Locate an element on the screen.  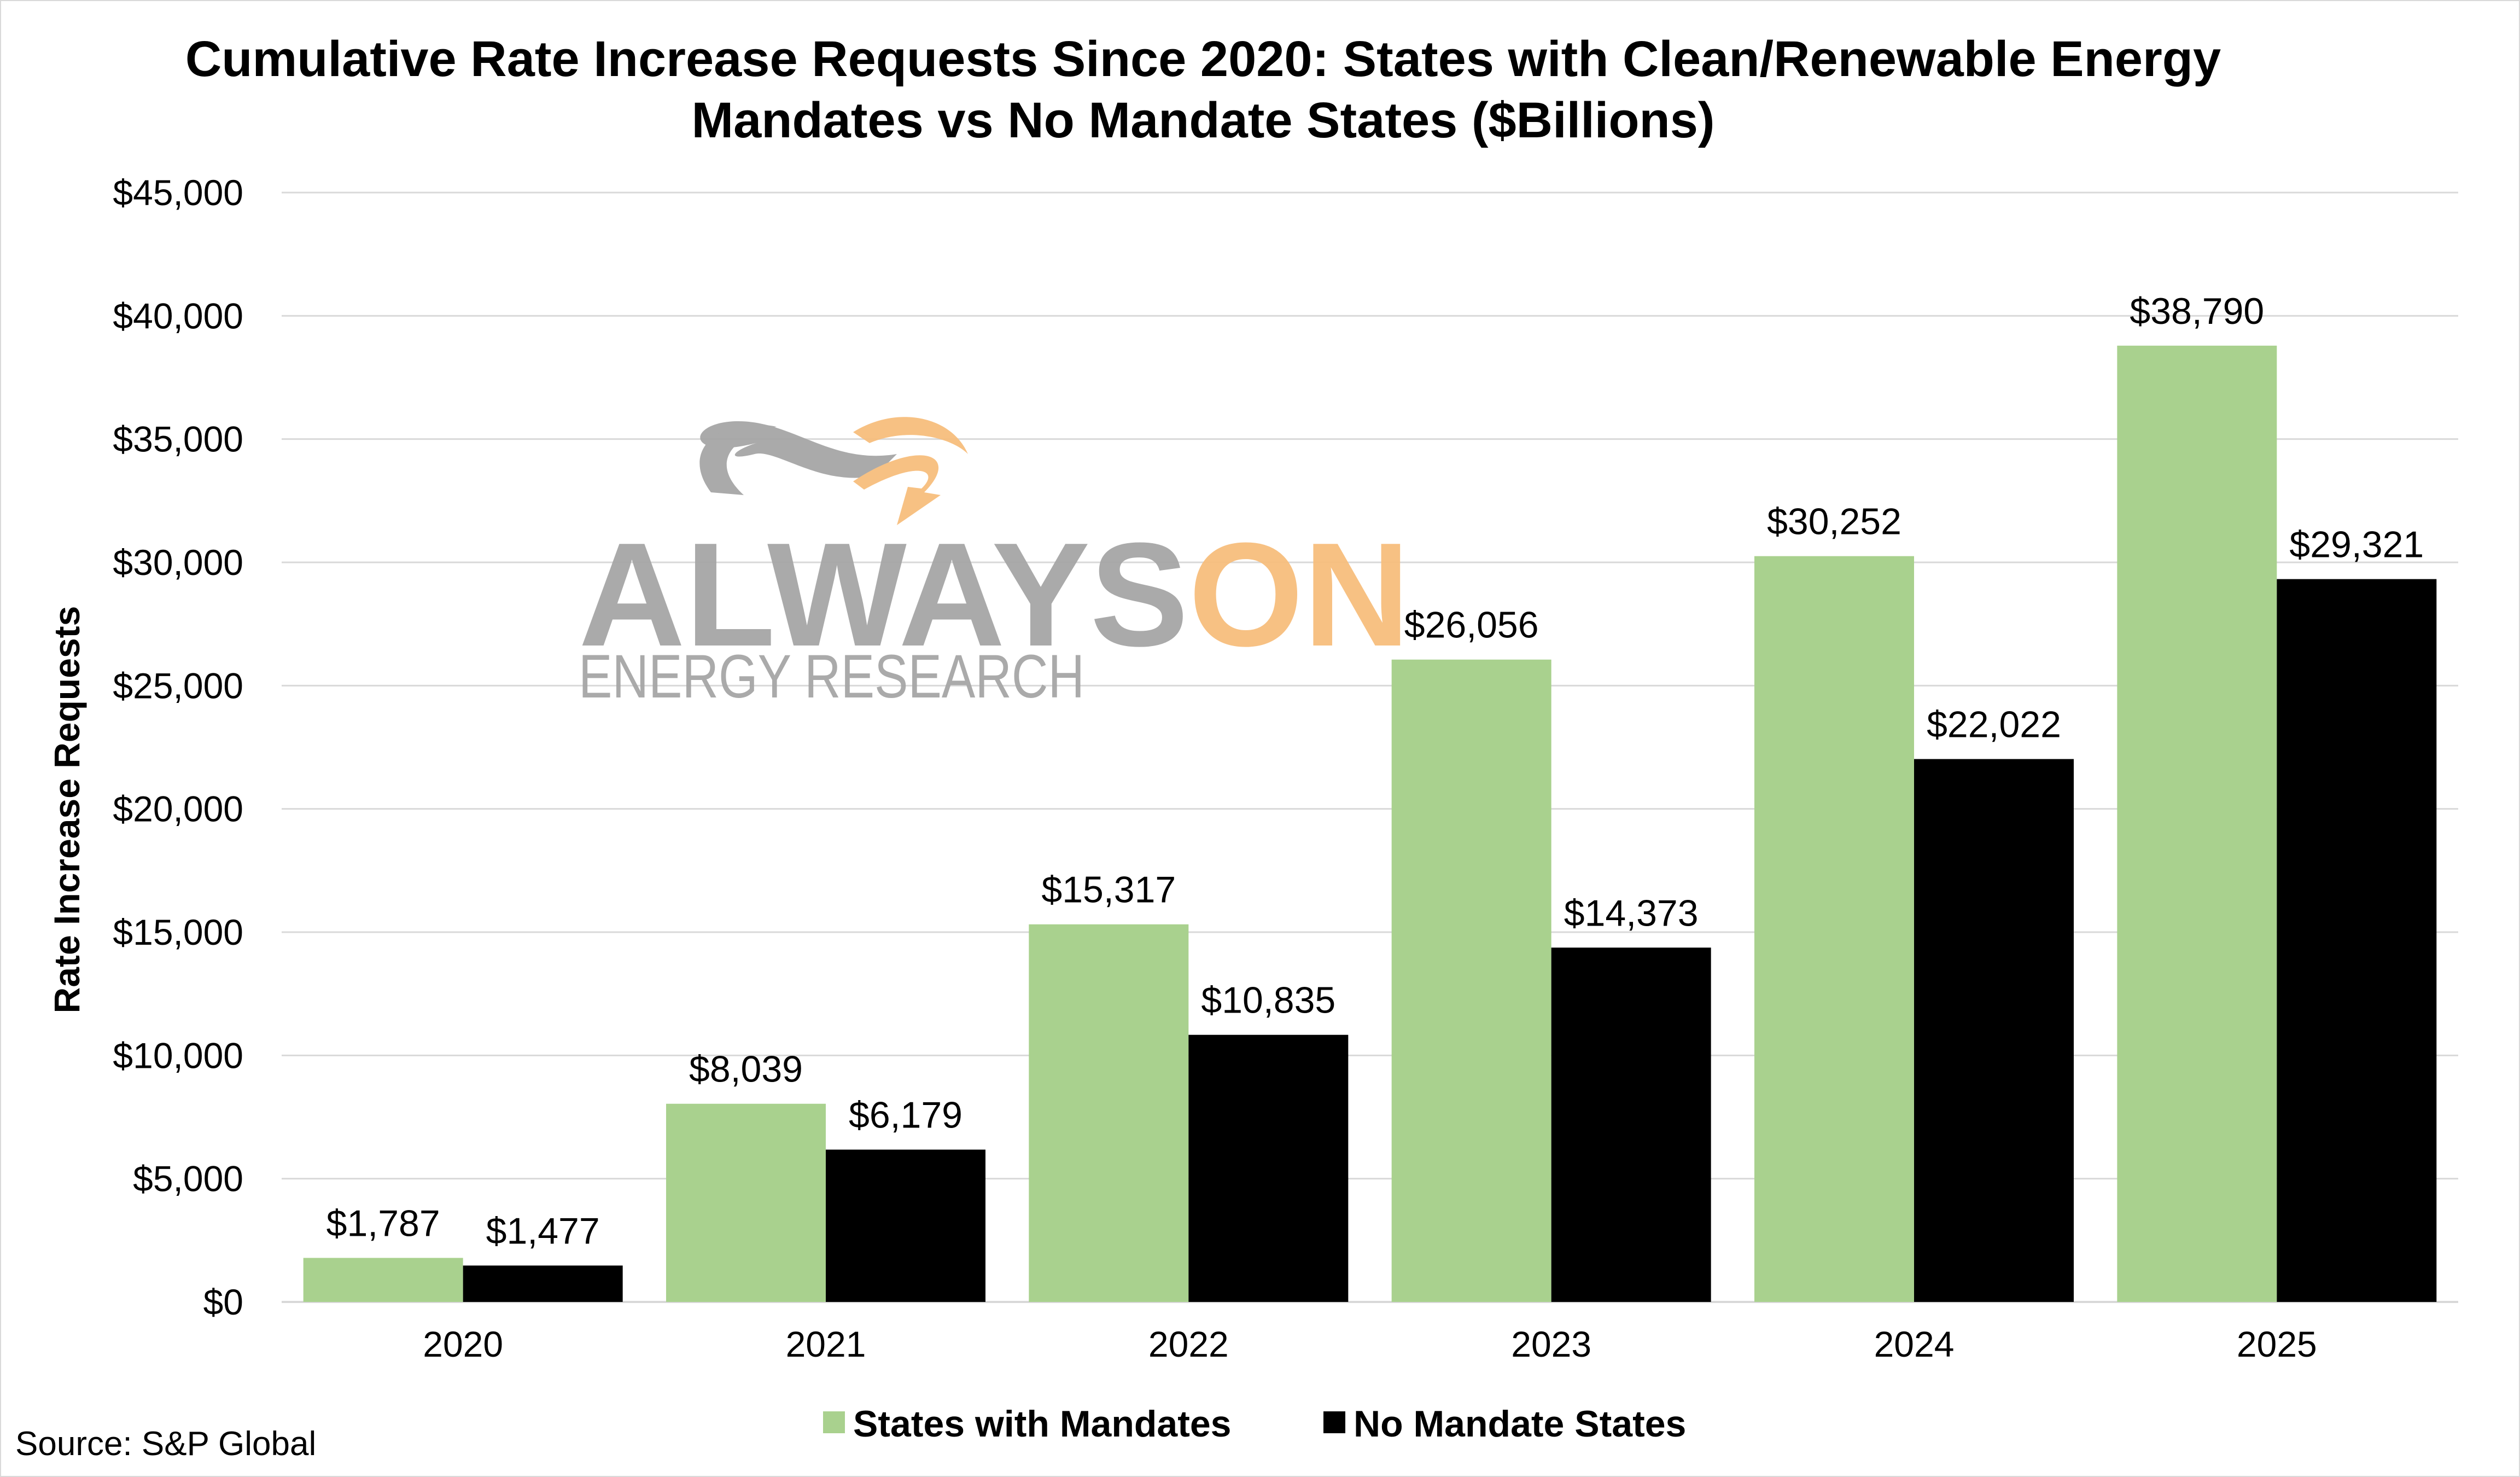
data-label-no-mandate-2022: $10,835 is located at coordinates (1268, 1000).